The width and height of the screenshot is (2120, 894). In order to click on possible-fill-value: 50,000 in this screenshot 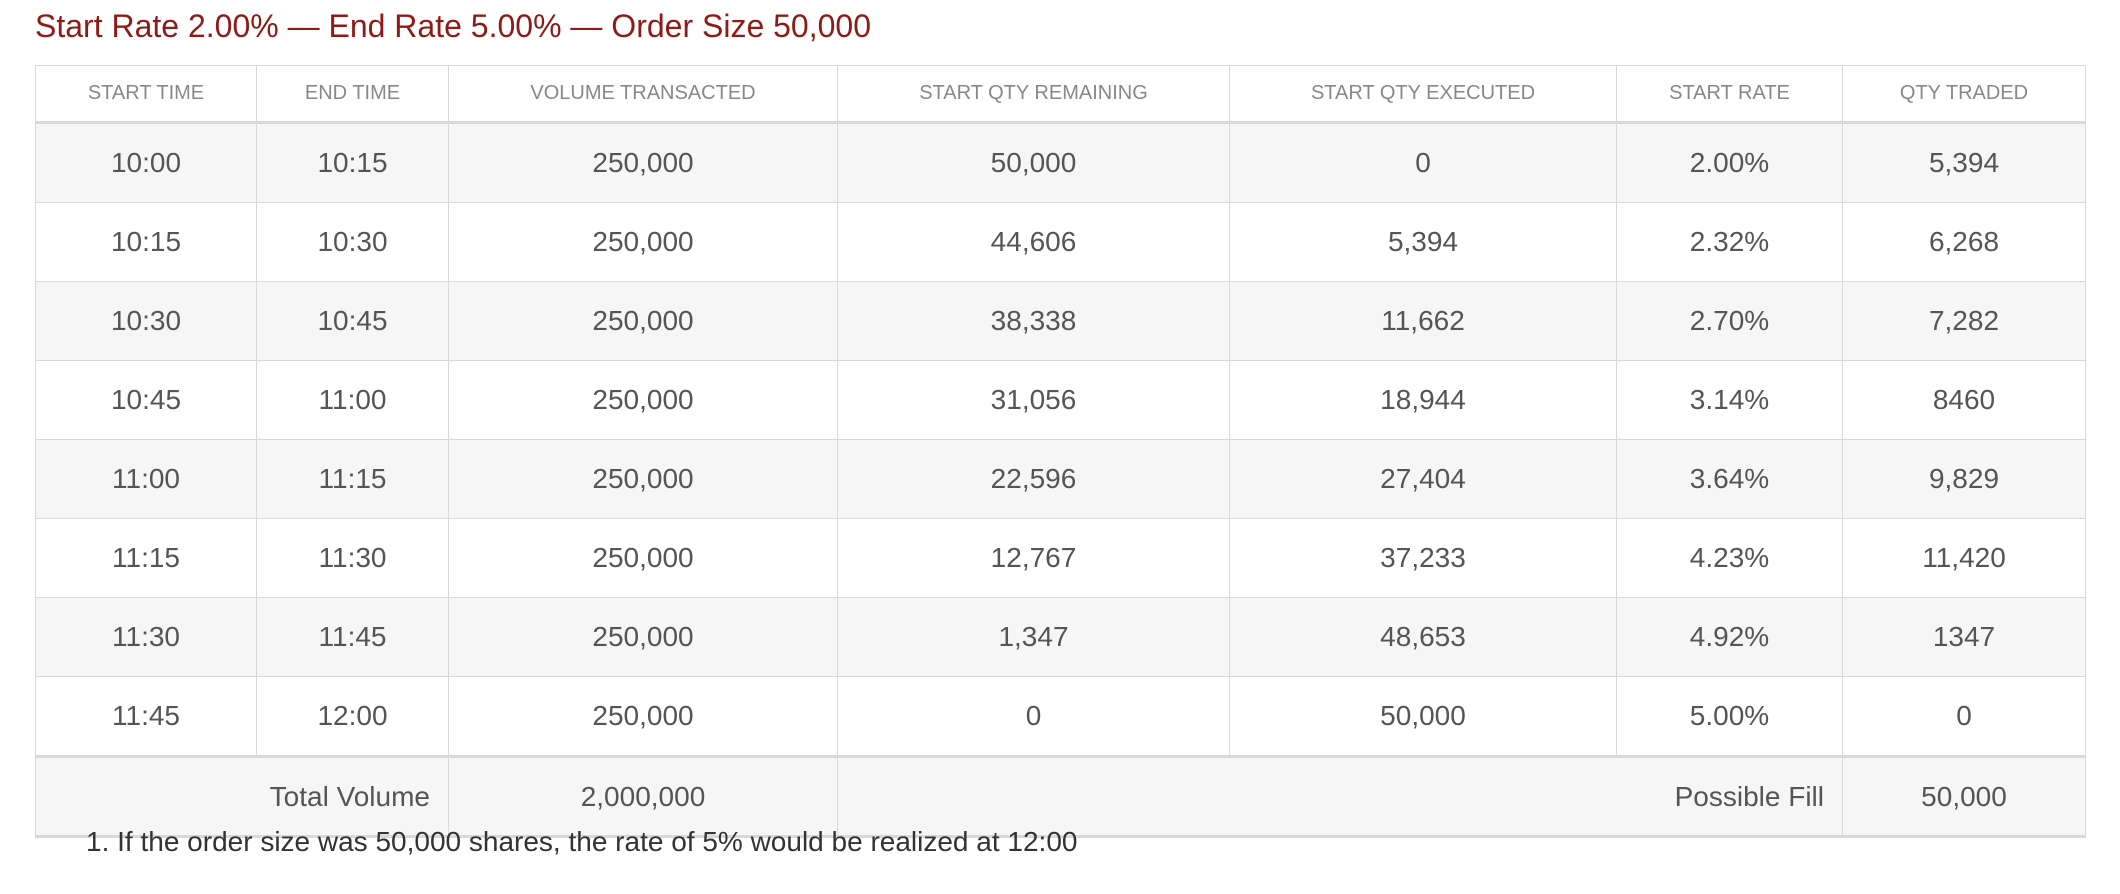, I will do `click(1964, 796)`.